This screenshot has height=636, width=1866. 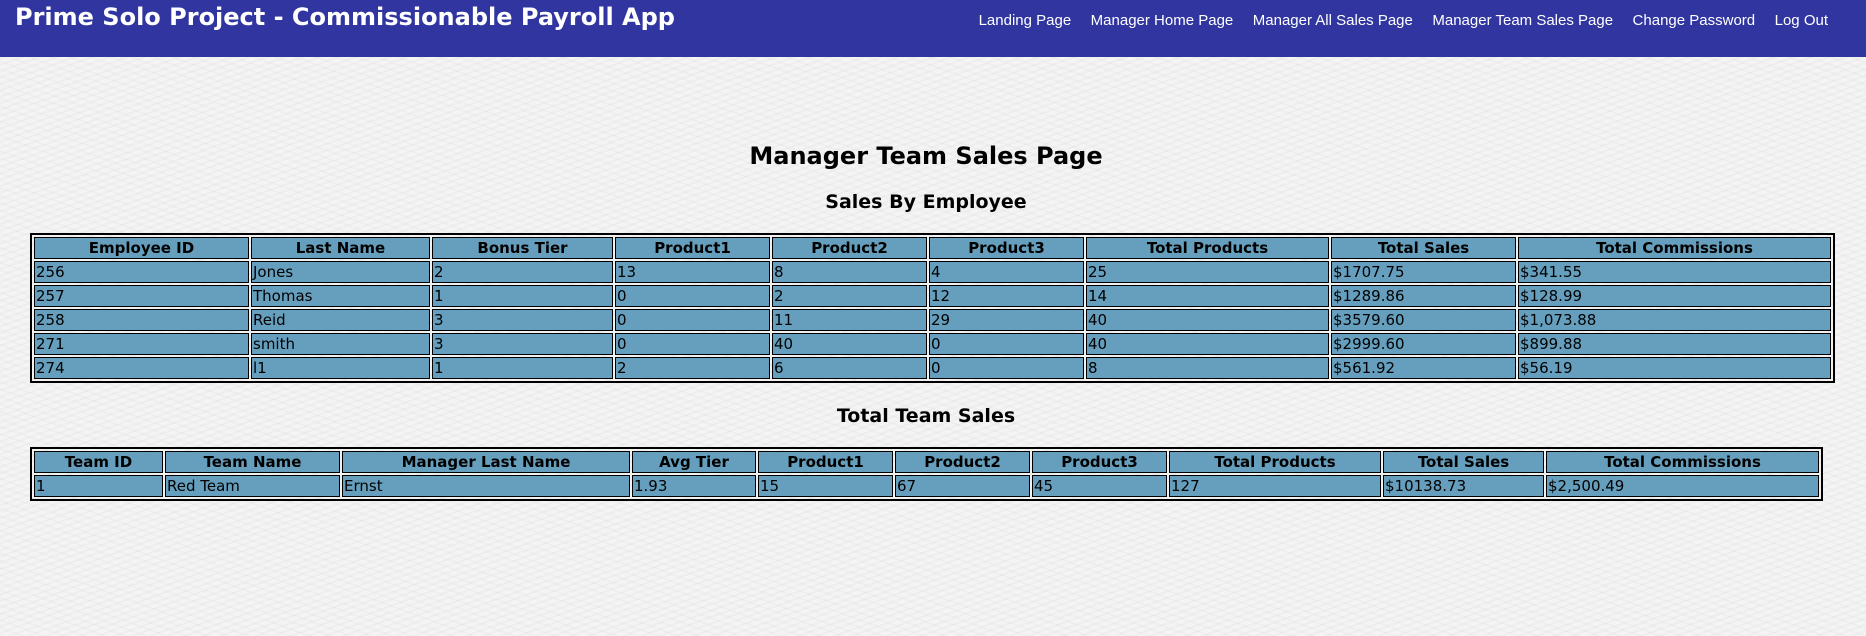 What do you see at coordinates (1275, 486) in the screenshot?
I see `table-cell: 127` at bounding box center [1275, 486].